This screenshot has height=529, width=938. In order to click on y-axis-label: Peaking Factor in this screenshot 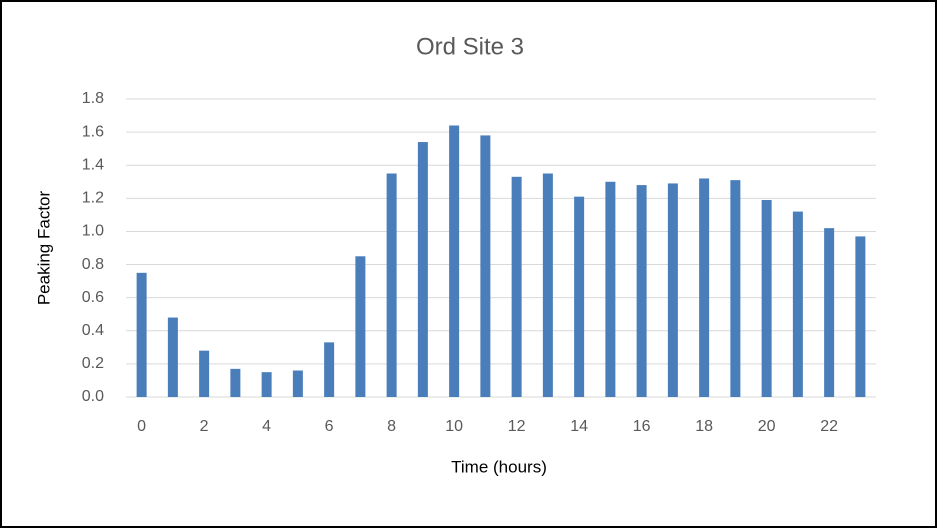, I will do `click(43, 247)`.